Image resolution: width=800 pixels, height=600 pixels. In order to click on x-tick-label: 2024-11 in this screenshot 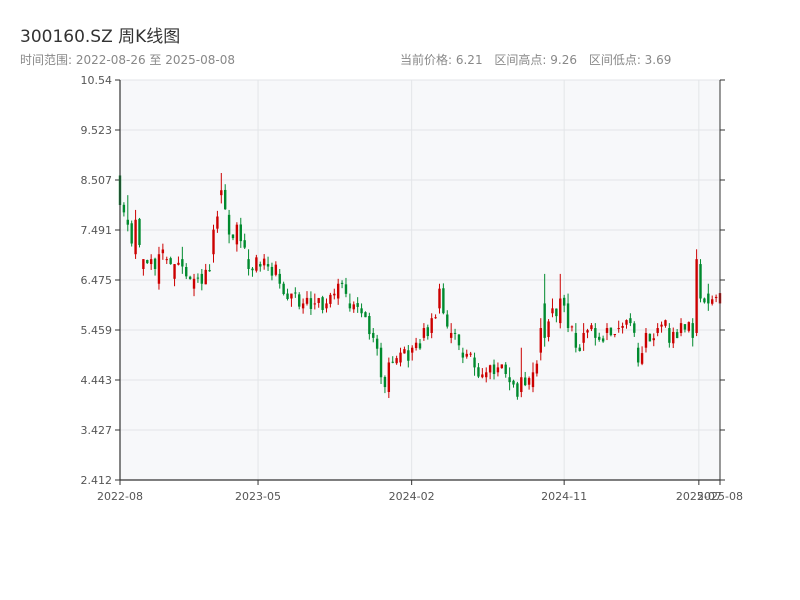, I will do `click(564, 496)`.